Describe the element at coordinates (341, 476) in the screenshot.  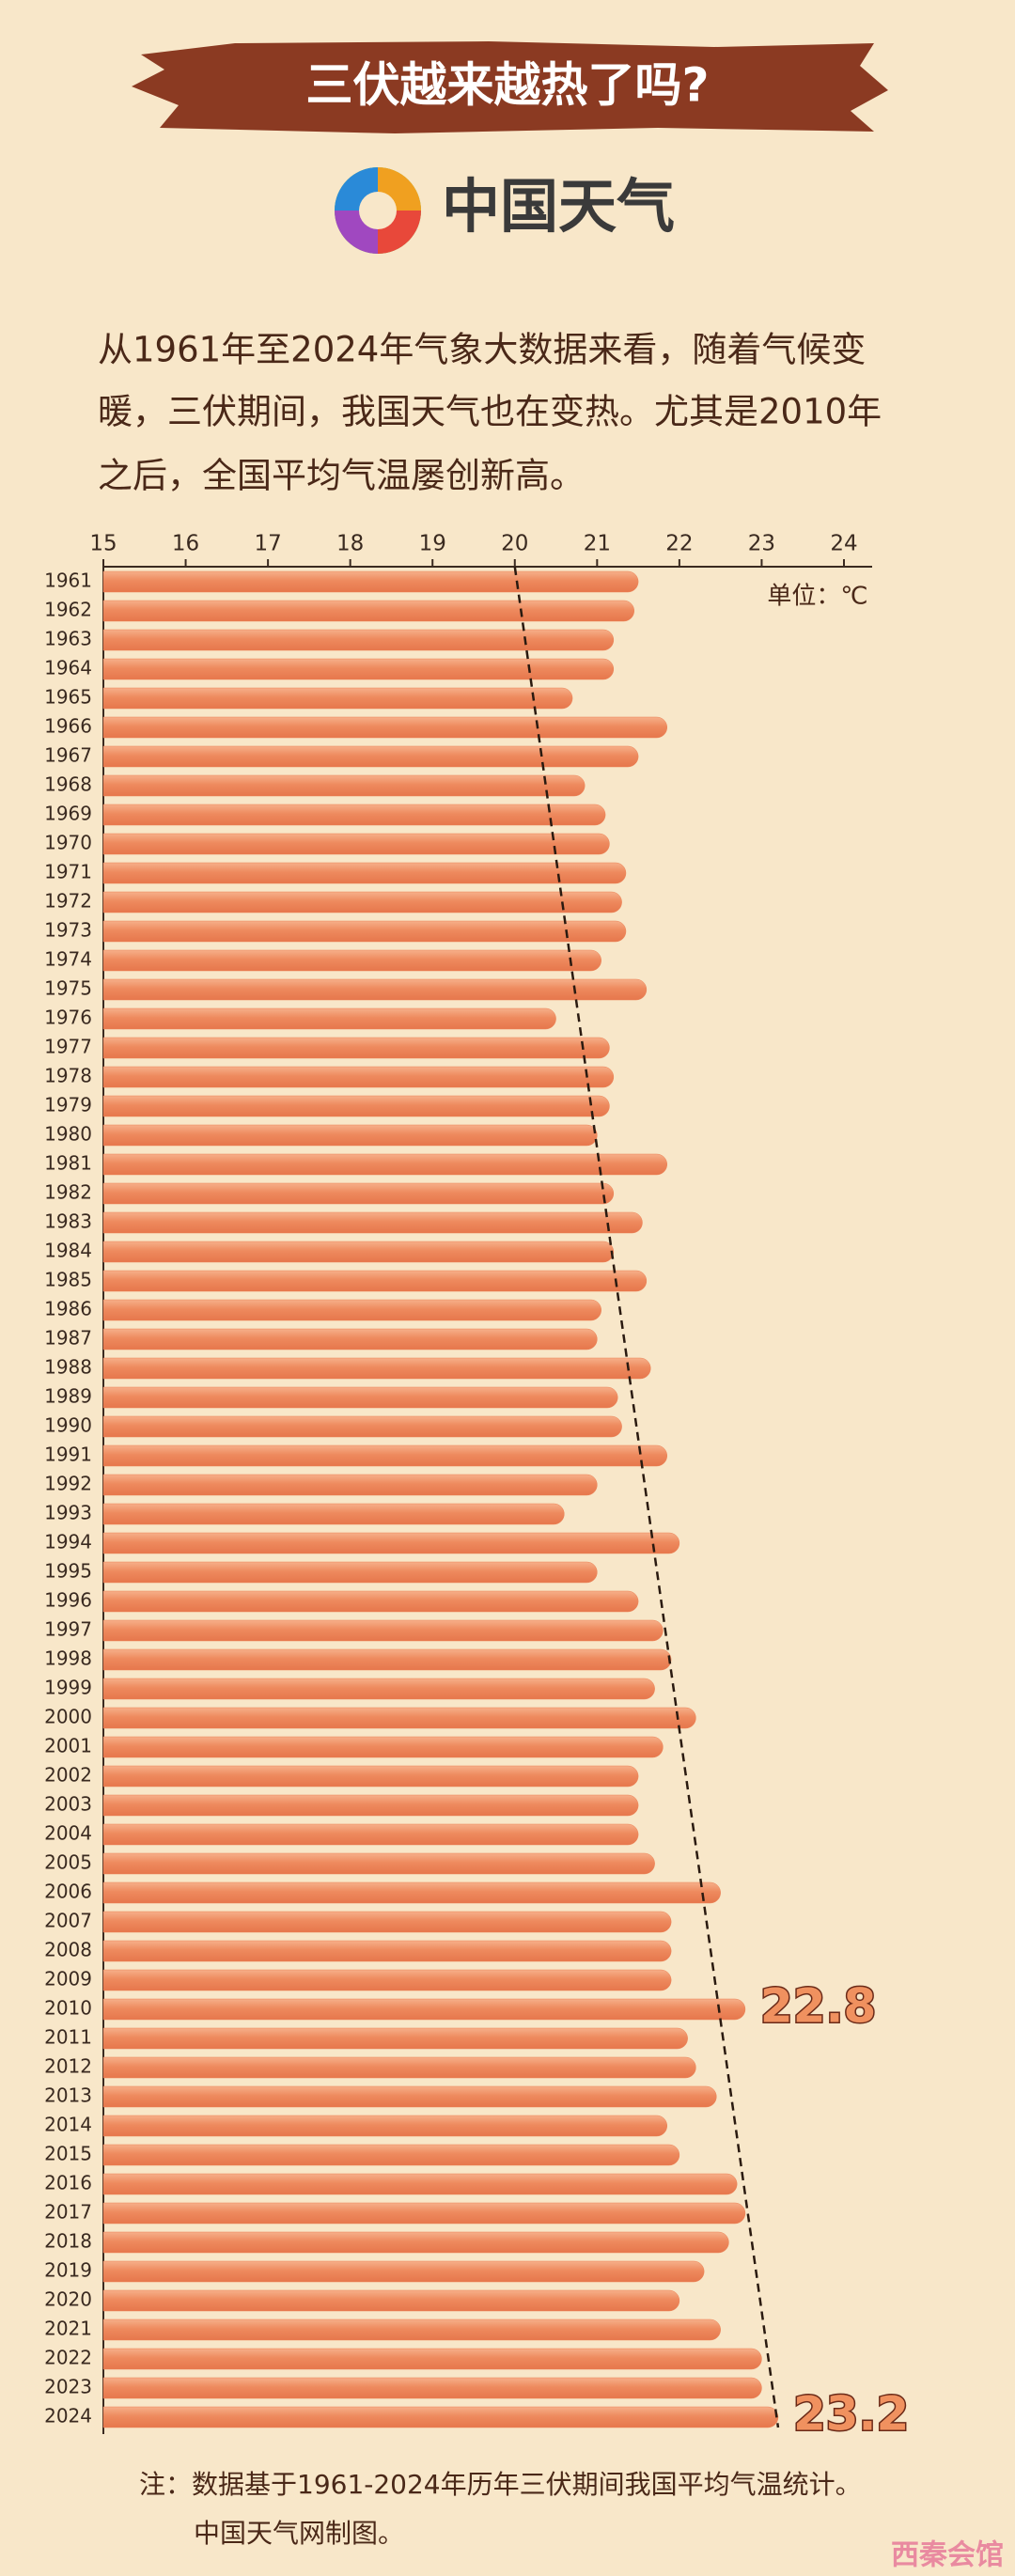
I see `intro-line: 之后，全国平均气温屡创新高。` at that location.